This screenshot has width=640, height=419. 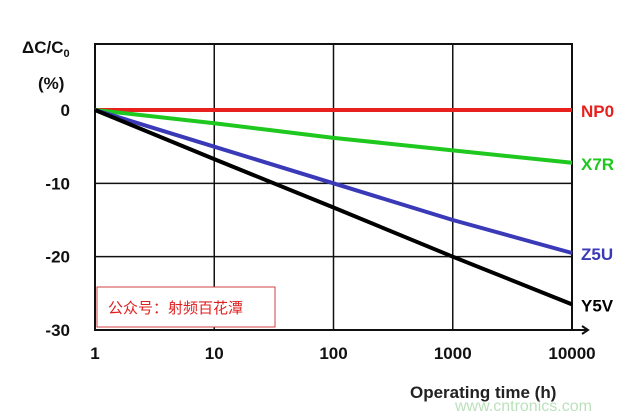 I want to click on x-tick-label: 100, so click(x=333, y=353).